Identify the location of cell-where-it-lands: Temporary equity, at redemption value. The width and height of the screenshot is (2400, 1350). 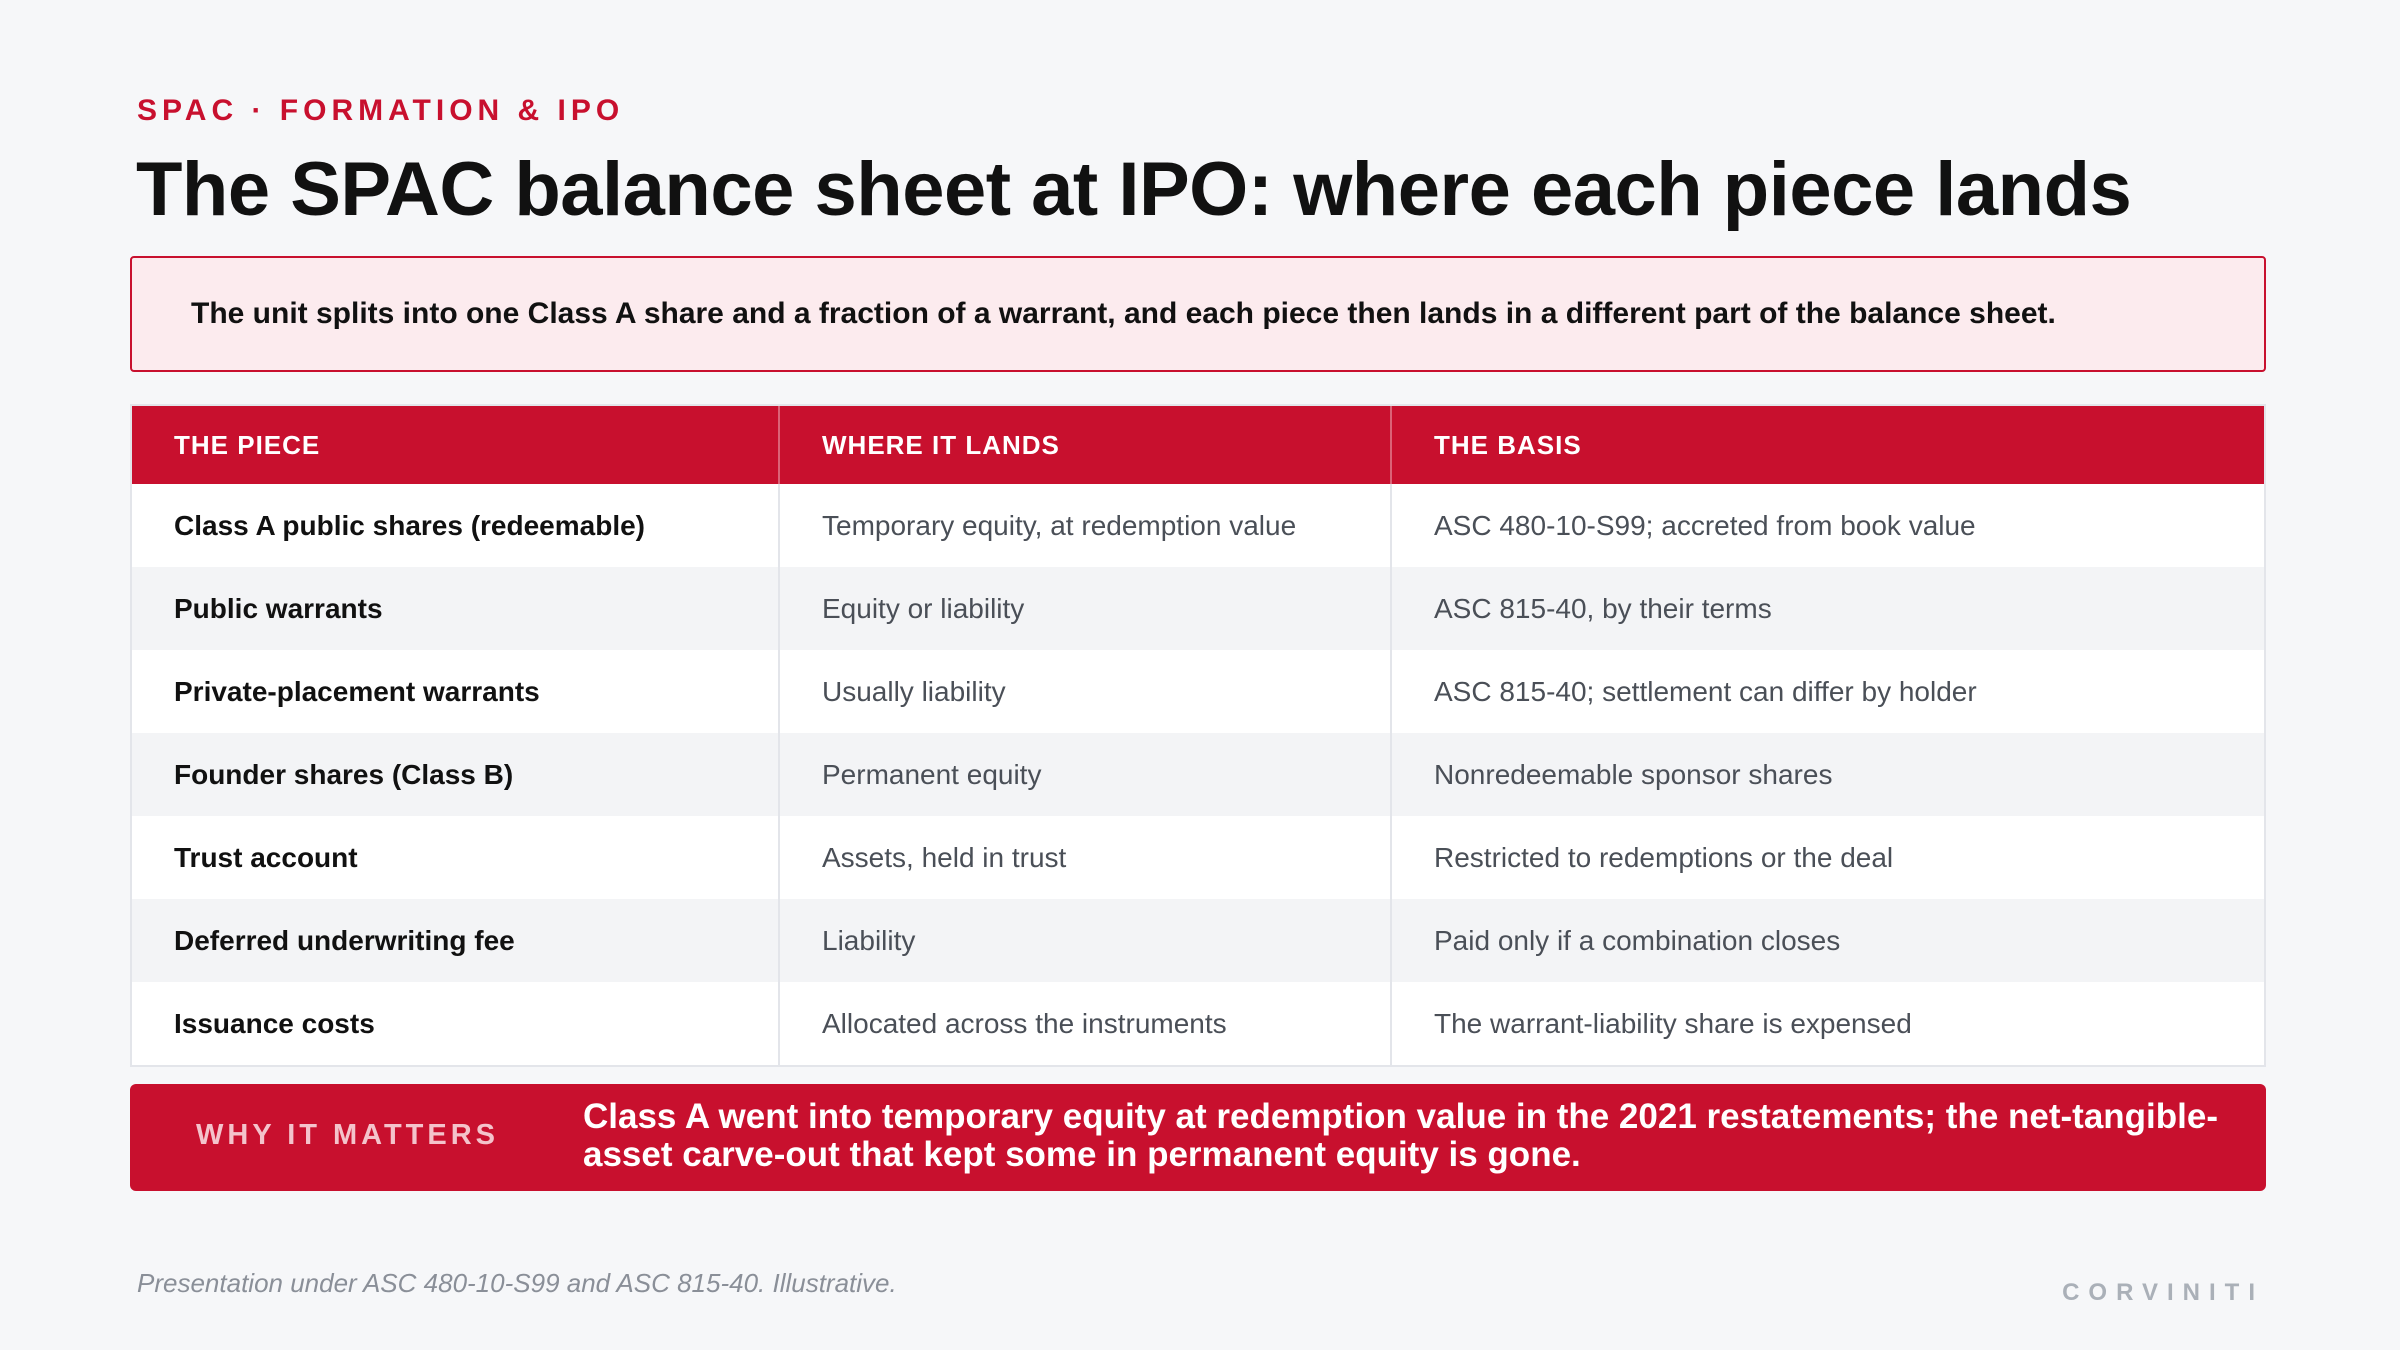
(1086, 525).